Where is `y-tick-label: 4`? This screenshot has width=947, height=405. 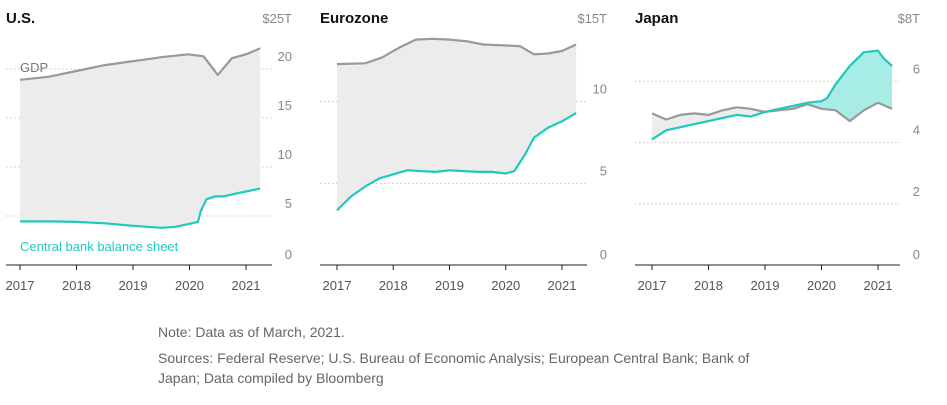
y-tick-label: 4 is located at coordinates (916, 130).